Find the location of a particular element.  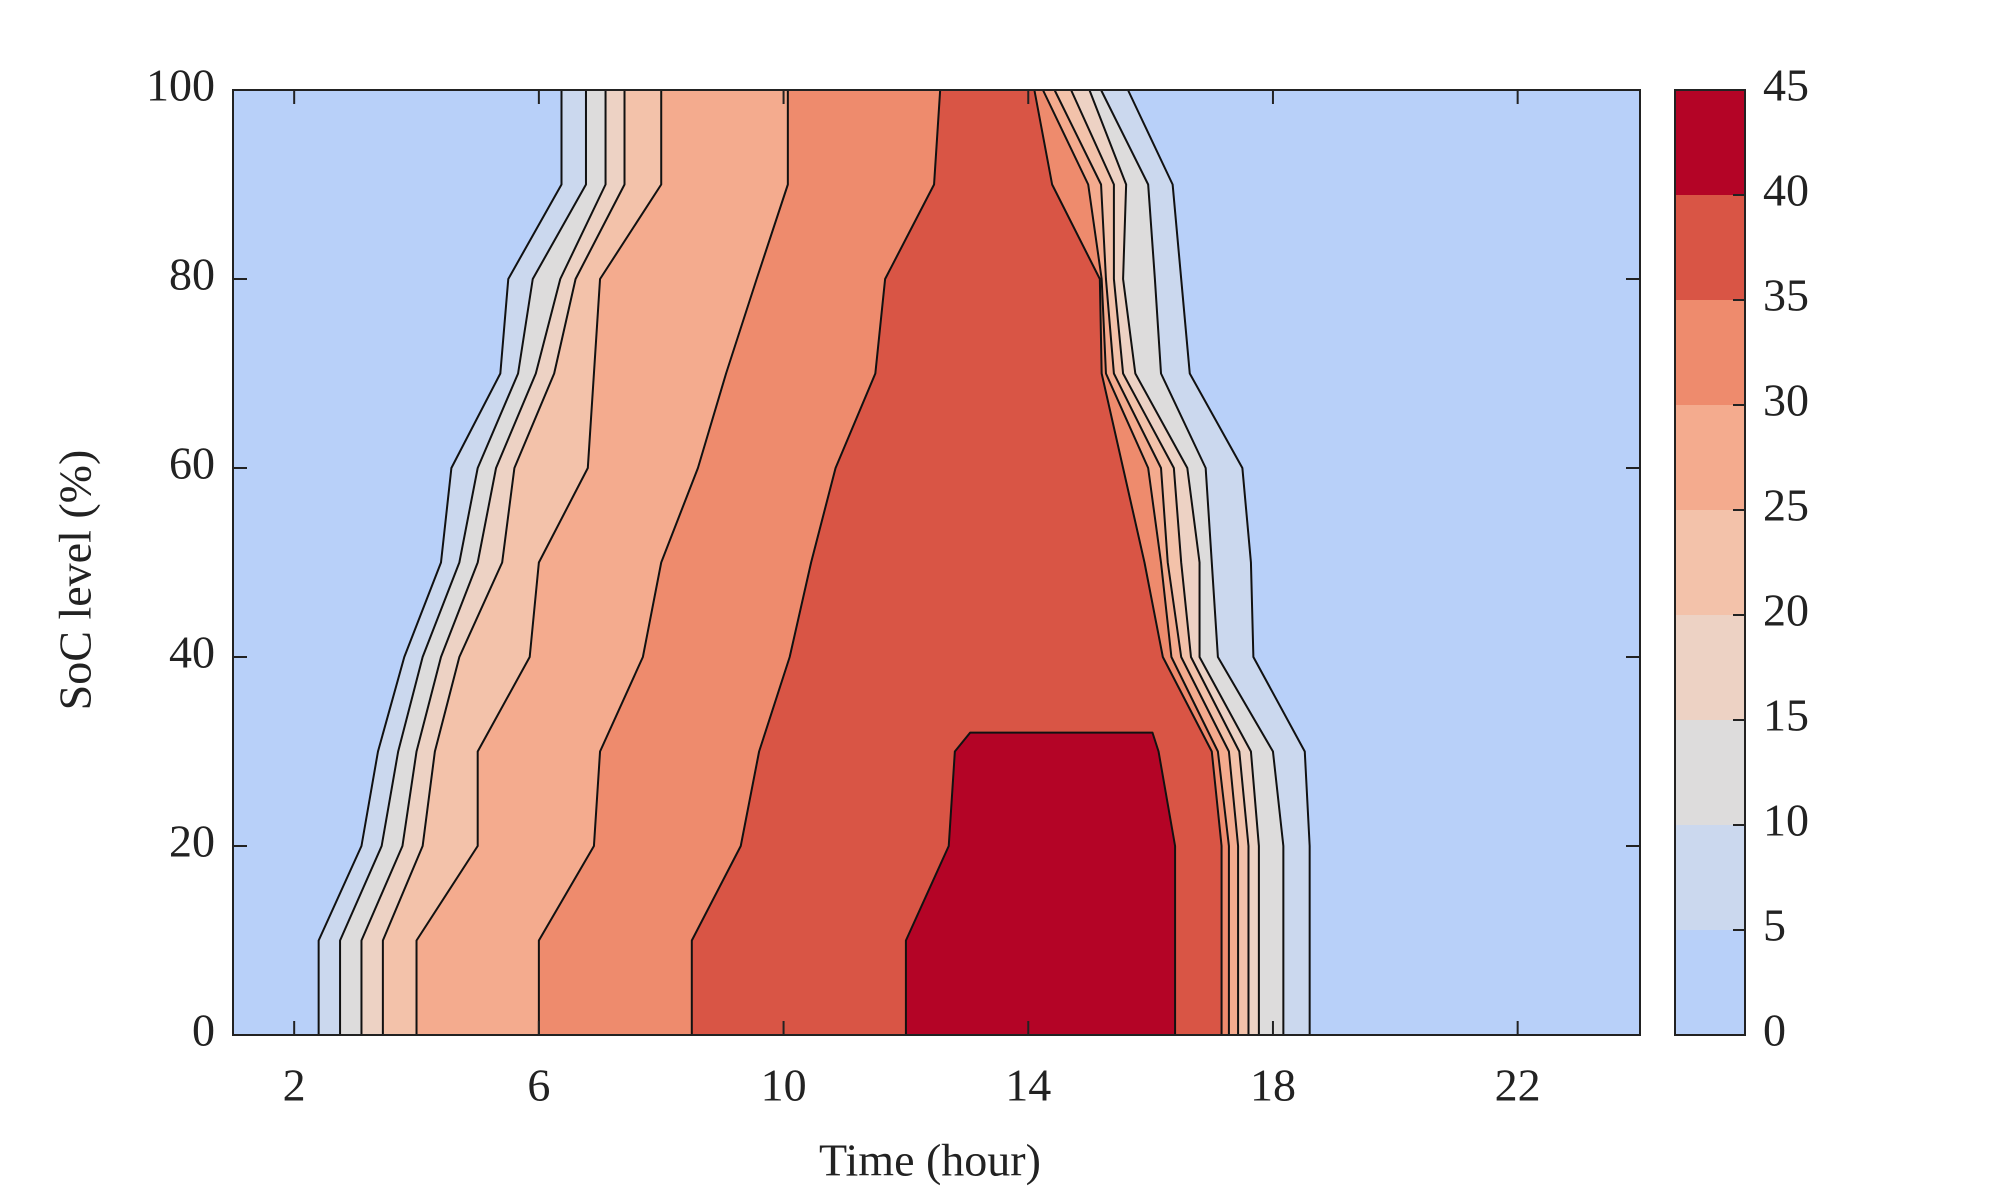

colorbar-tick-label: 40 is located at coordinates (1786, 190).